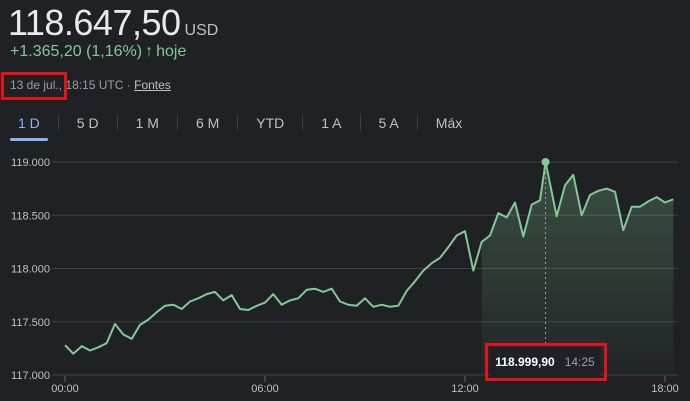 The height and width of the screenshot is (401, 690). I want to click on price-change: +1.365,20 (1,16%) ↑ hoje, so click(98, 52).